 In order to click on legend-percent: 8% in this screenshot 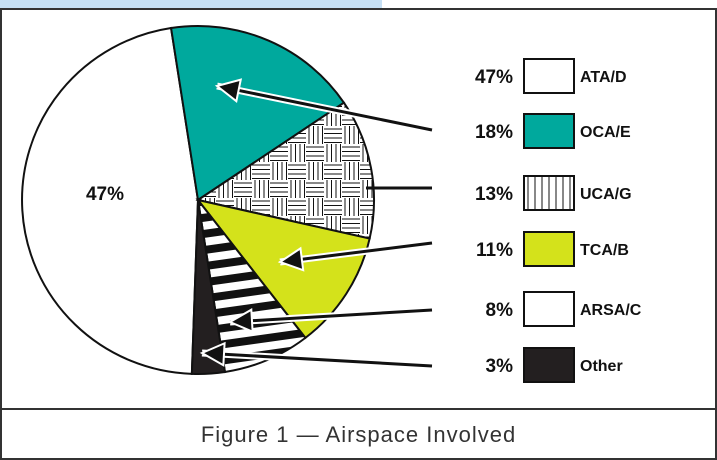, I will do `click(500, 310)`.